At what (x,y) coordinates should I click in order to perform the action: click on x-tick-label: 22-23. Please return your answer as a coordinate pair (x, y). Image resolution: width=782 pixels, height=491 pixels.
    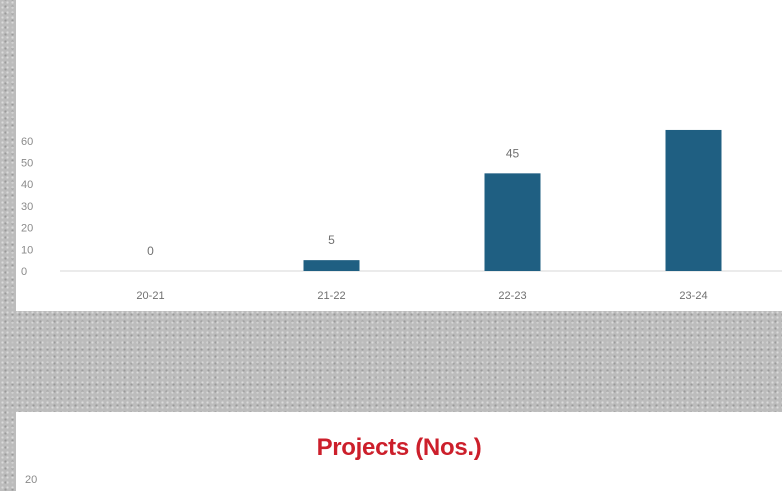
    Looking at the image, I should click on (512, 296).